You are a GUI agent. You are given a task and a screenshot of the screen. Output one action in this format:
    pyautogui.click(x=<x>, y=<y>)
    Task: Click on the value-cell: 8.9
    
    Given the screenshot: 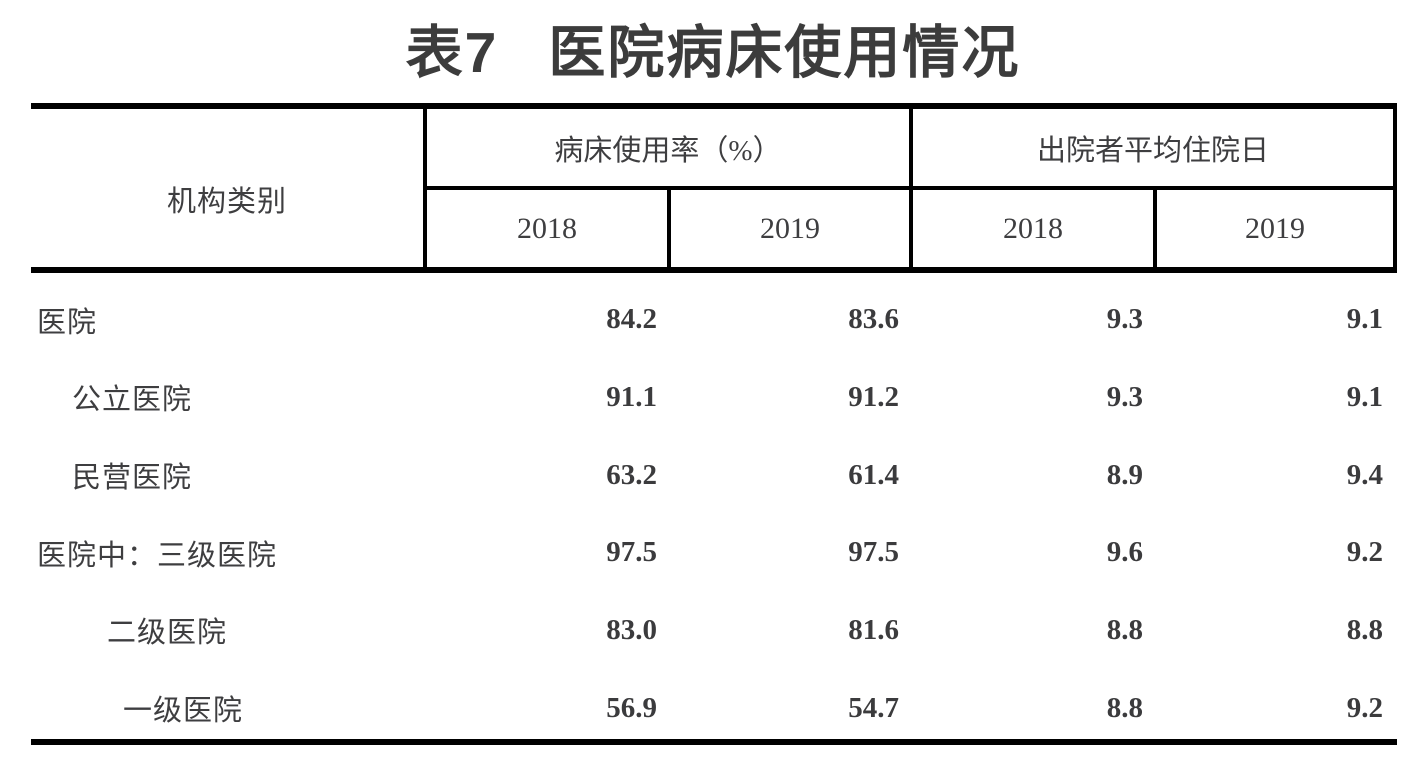 What is the action you would take?
    pyautogui.click(x=1124, y=474)
    